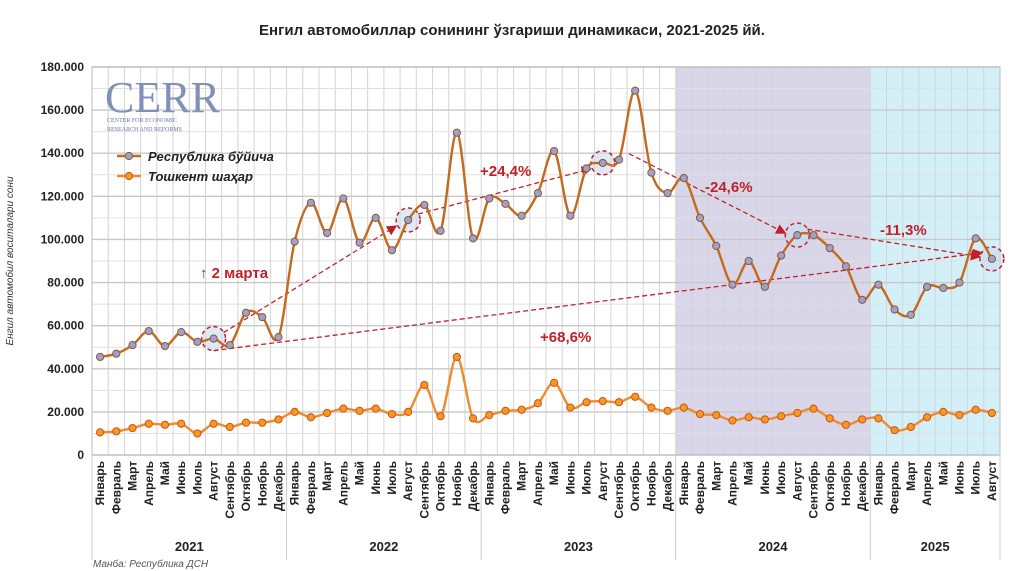 The height and width of the screenshot is (571, 1024). What do you see at coordinates (63, 153) in the screenshot?
I see `y-tick-label: 140.000` at bounding box center [63, 153].